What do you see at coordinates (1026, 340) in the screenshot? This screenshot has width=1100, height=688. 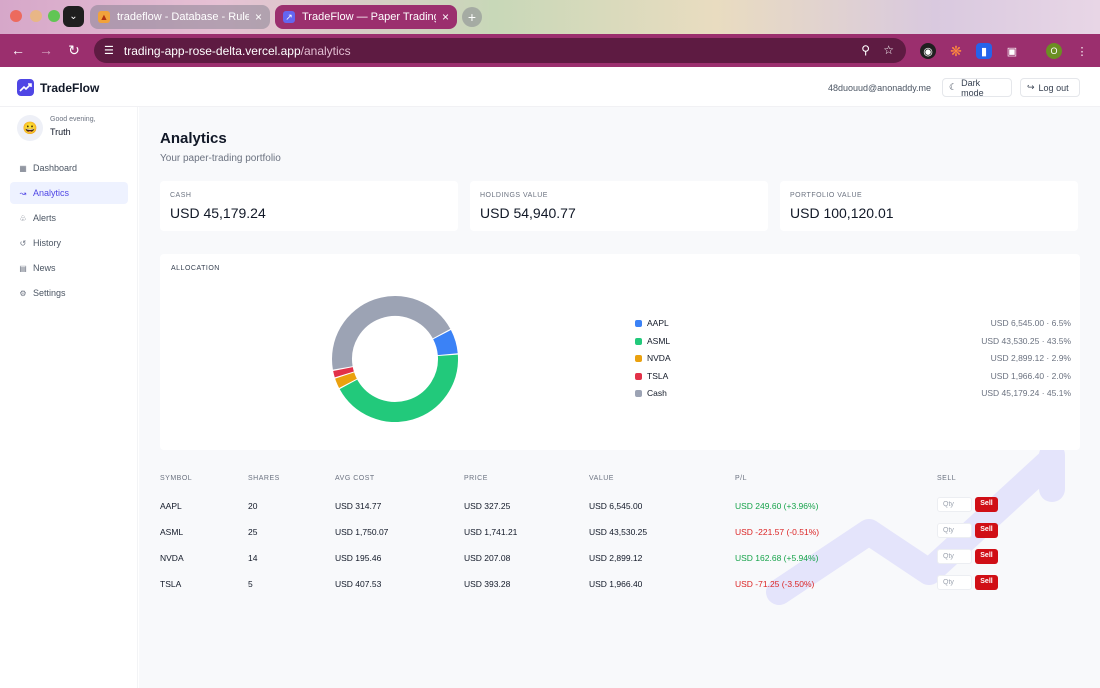 I see `legend-value: USD 43,530.25 · 43.5%` at bounding box center [1026, 340].